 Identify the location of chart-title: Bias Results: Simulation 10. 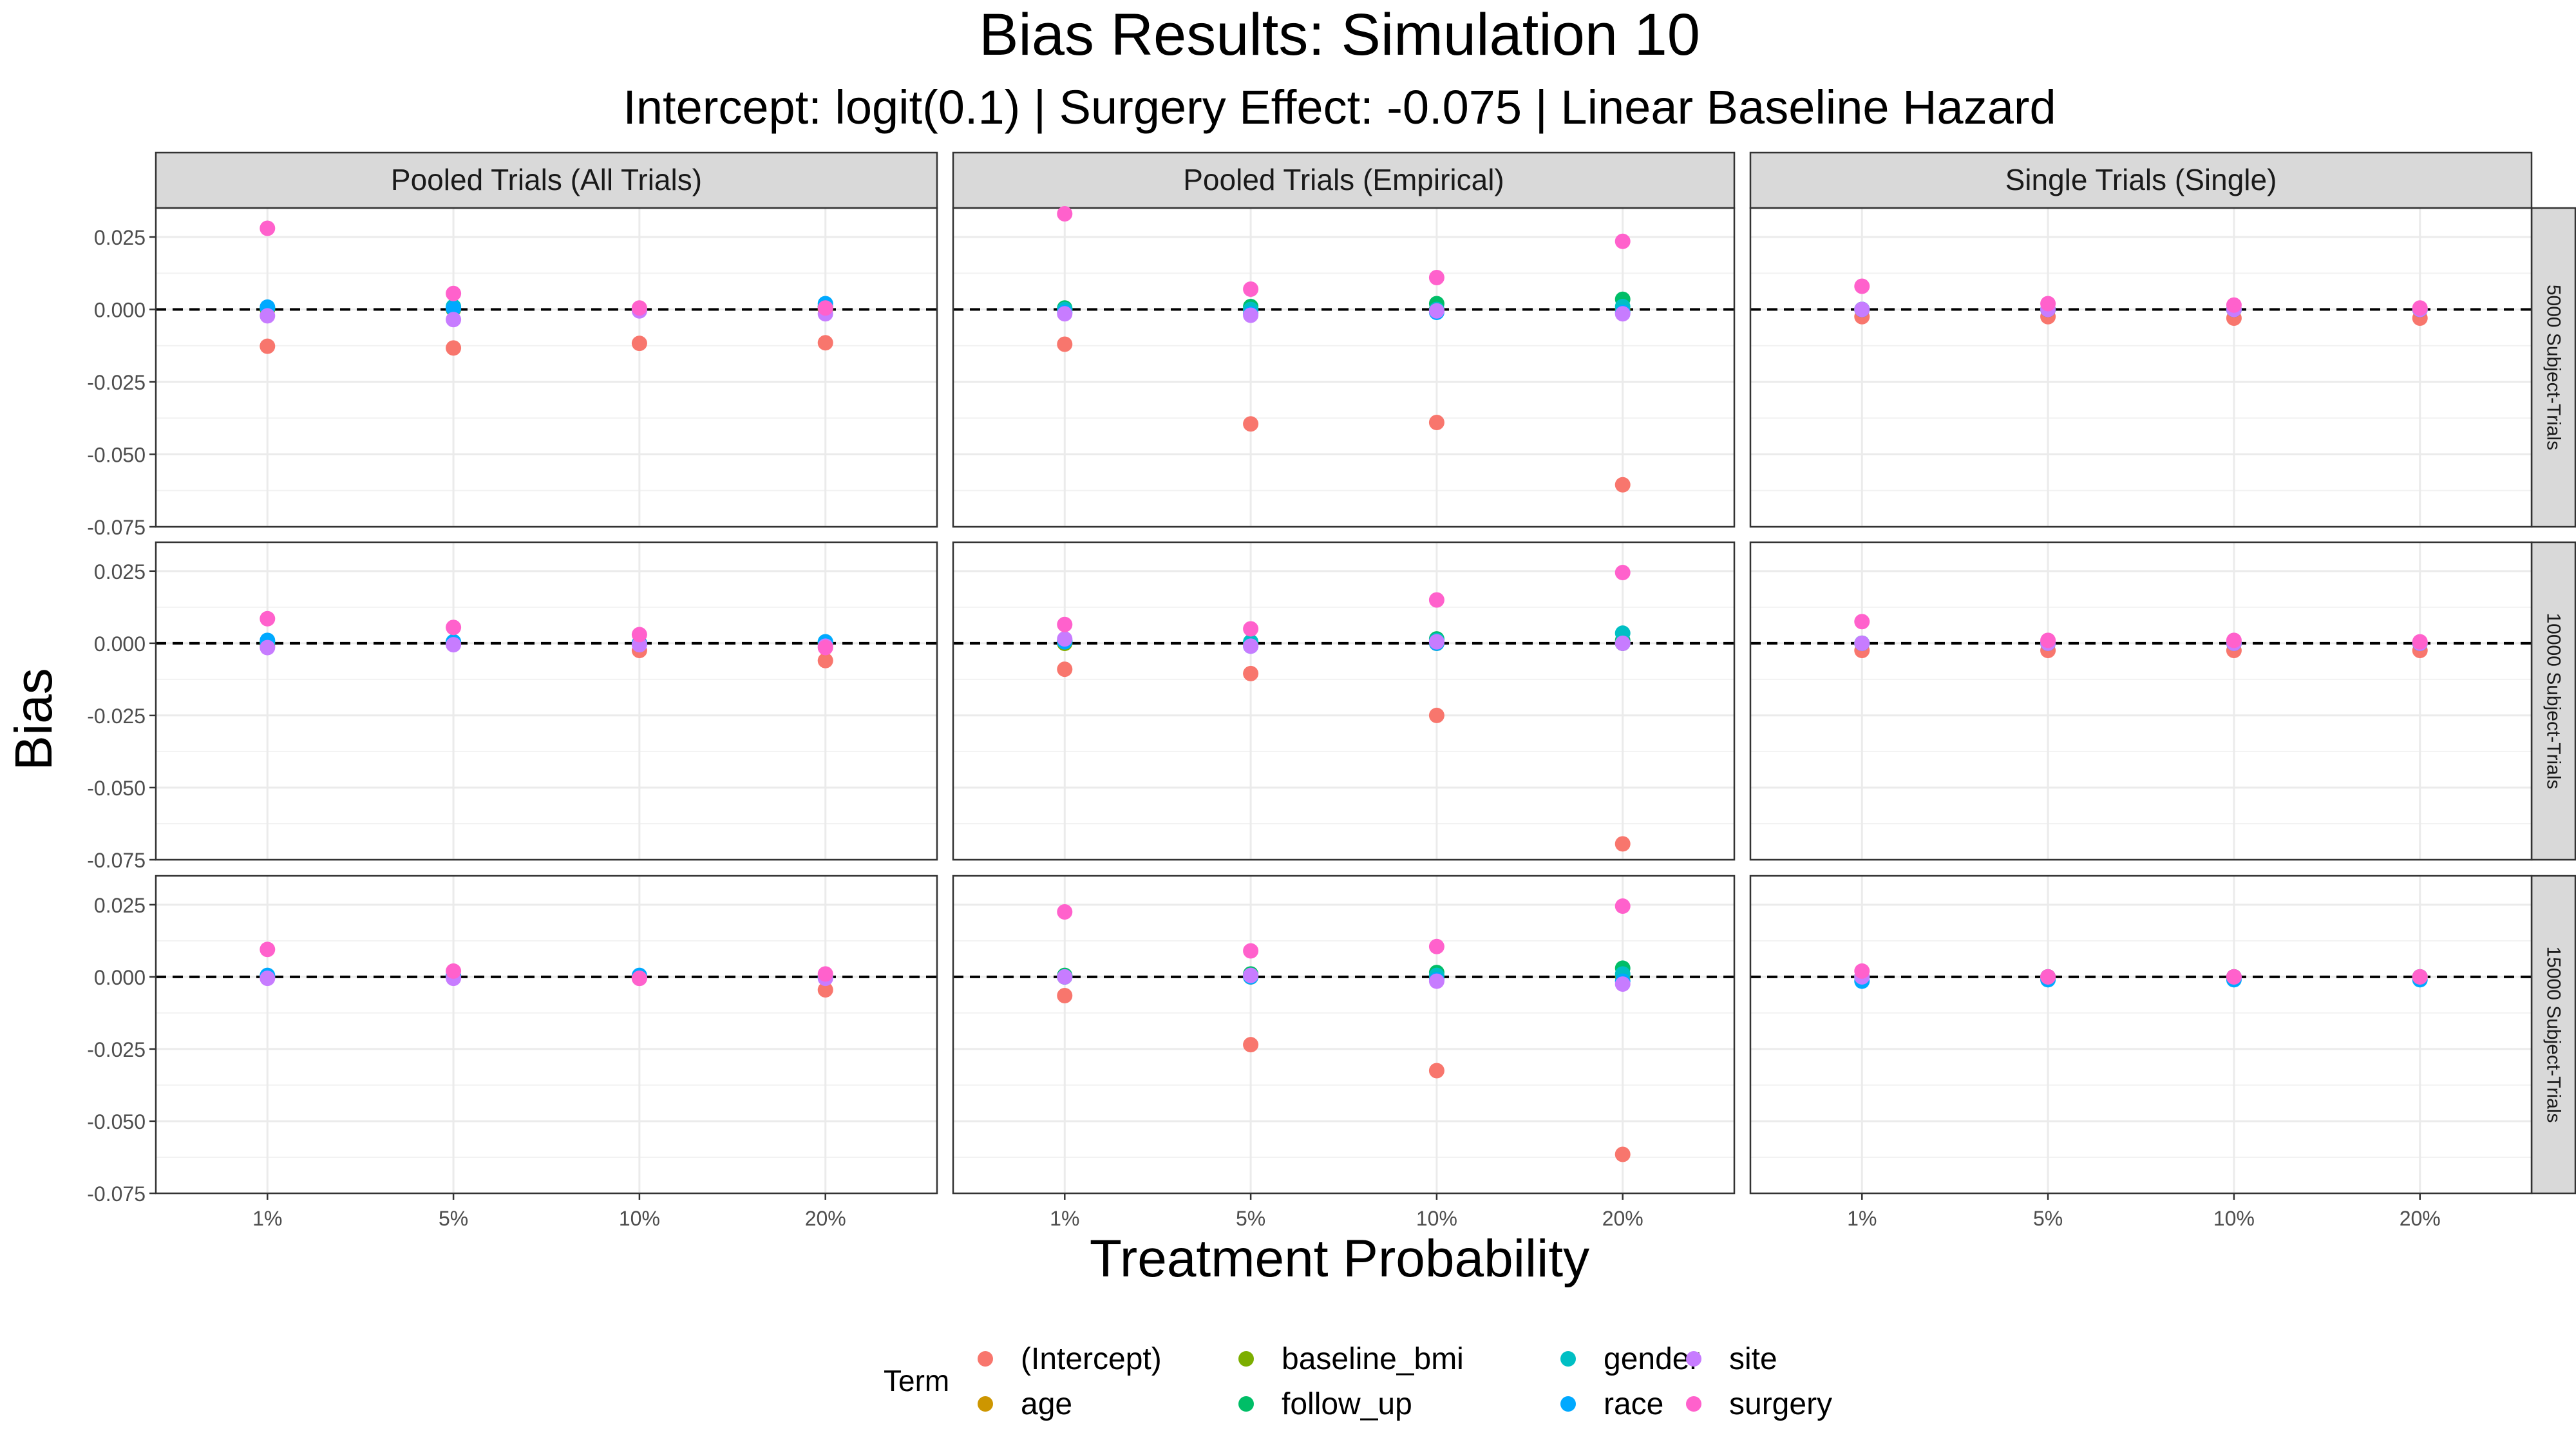
(1339, 35).